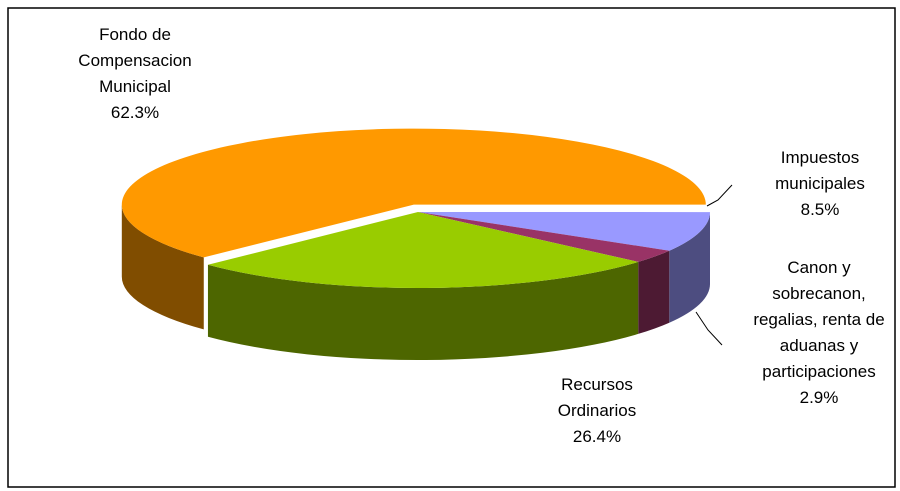 The height and width of the screenshot is (491, 900). What do you see at coordinates (597, 397) in the screenshot?
I see `category-label: Recursos Ordinarios` at bounding box center [597, 397].